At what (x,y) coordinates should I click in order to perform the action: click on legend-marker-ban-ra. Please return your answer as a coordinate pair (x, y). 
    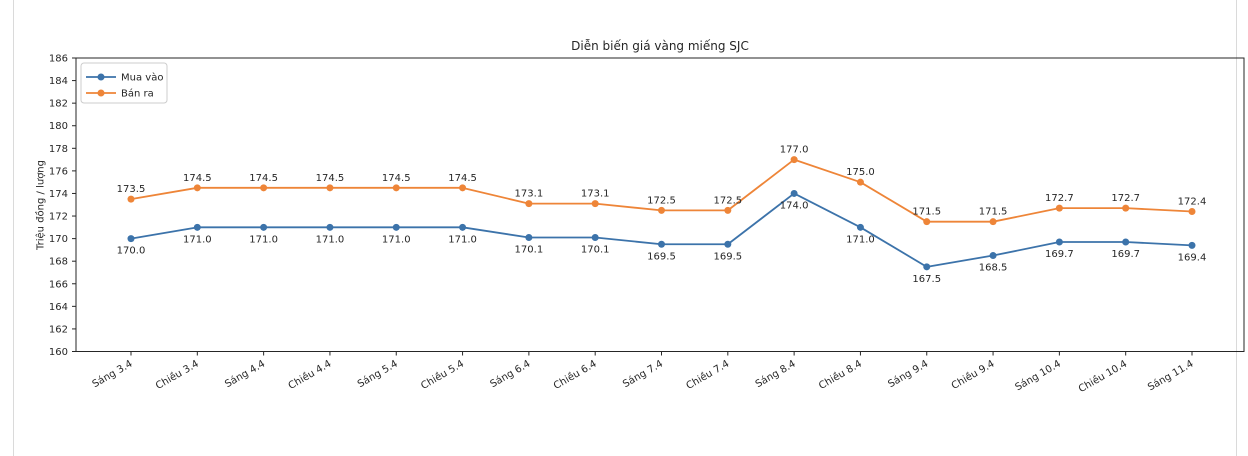
    Looking at the image, I should click on (101, 93).